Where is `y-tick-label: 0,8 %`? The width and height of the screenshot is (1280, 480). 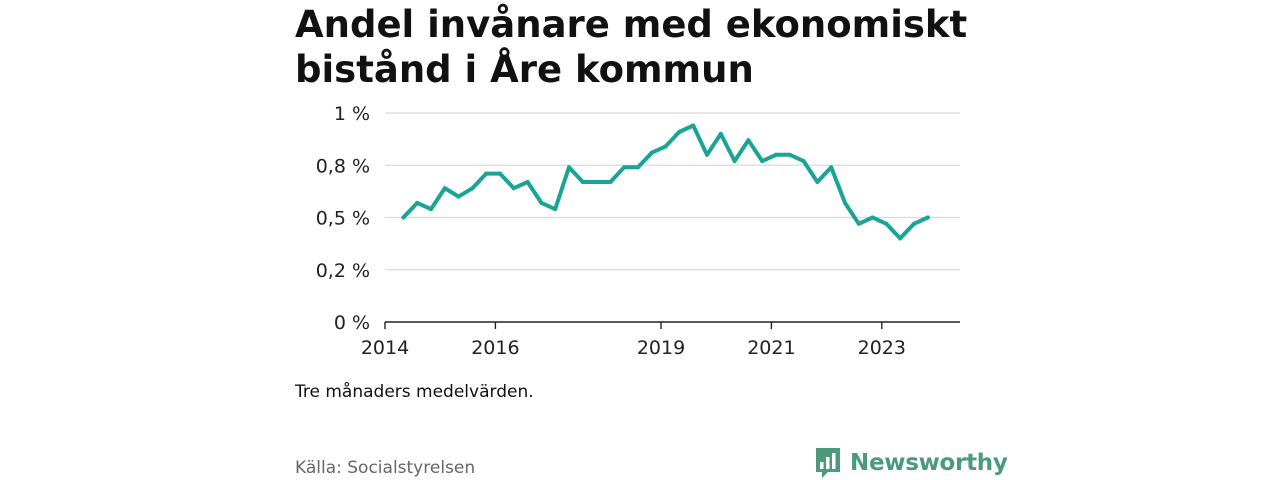 y-tick-label: 0,8 % is located at coordinates (343, 166).